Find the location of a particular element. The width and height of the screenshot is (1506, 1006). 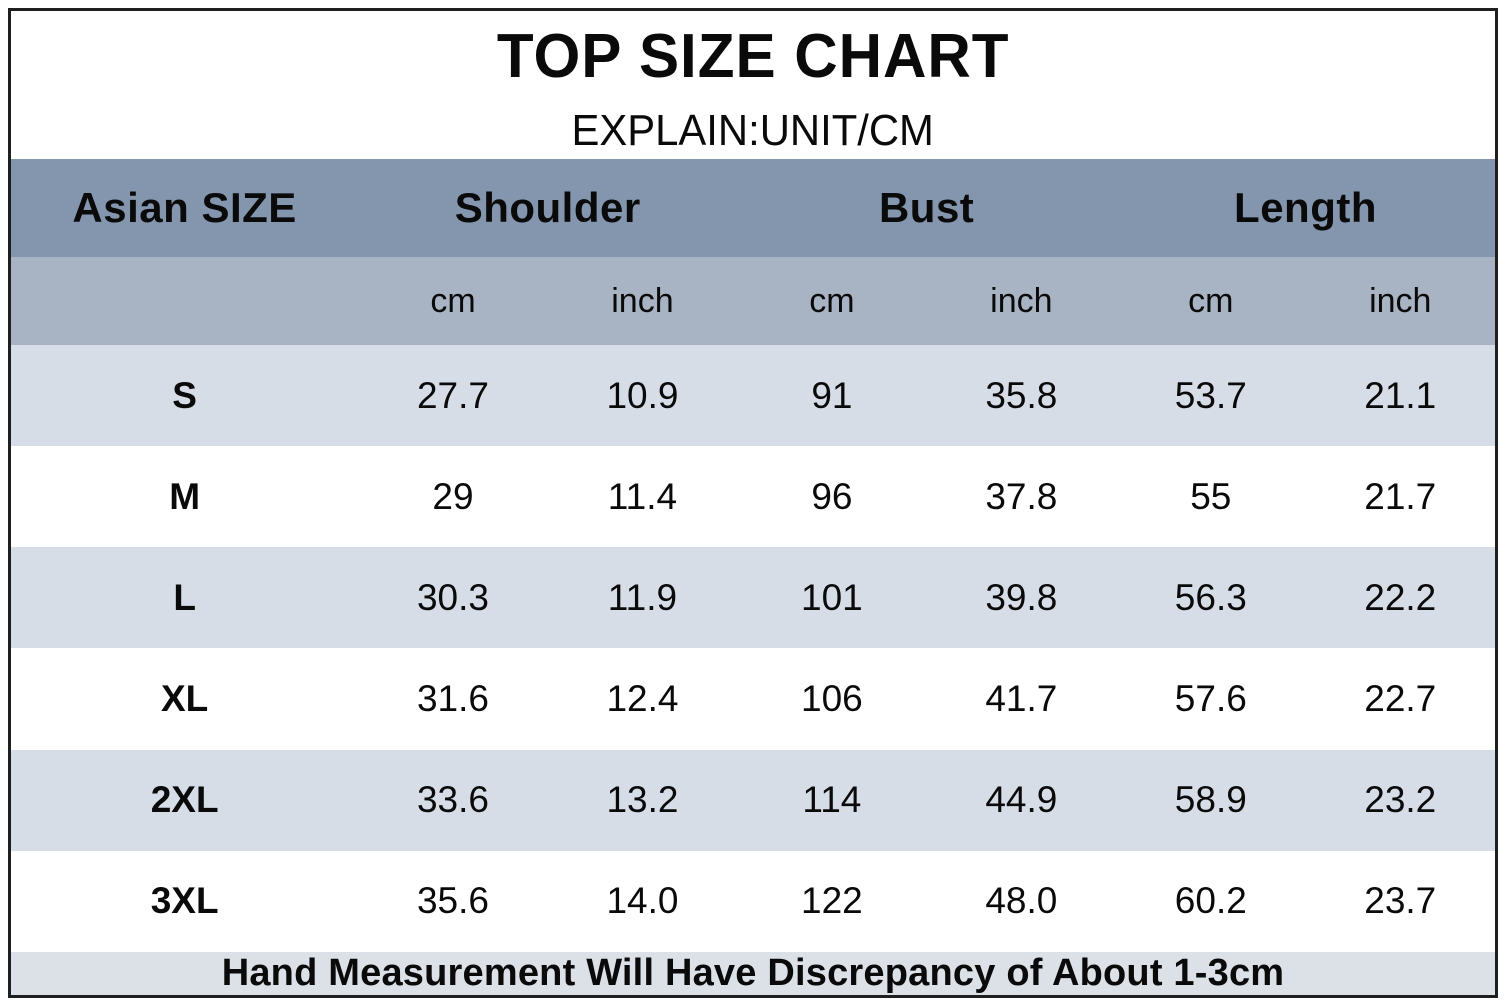

value-cell: 39.8 is located at coordinates (1021, 597).